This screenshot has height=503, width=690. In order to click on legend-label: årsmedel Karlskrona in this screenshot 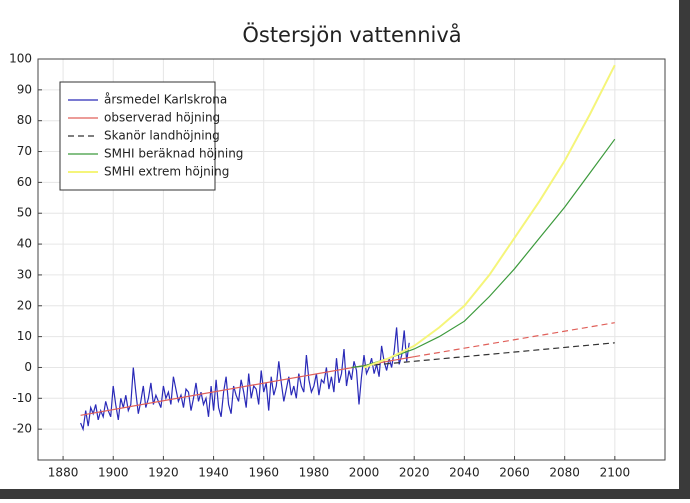, I will do `click(165, 100)`.